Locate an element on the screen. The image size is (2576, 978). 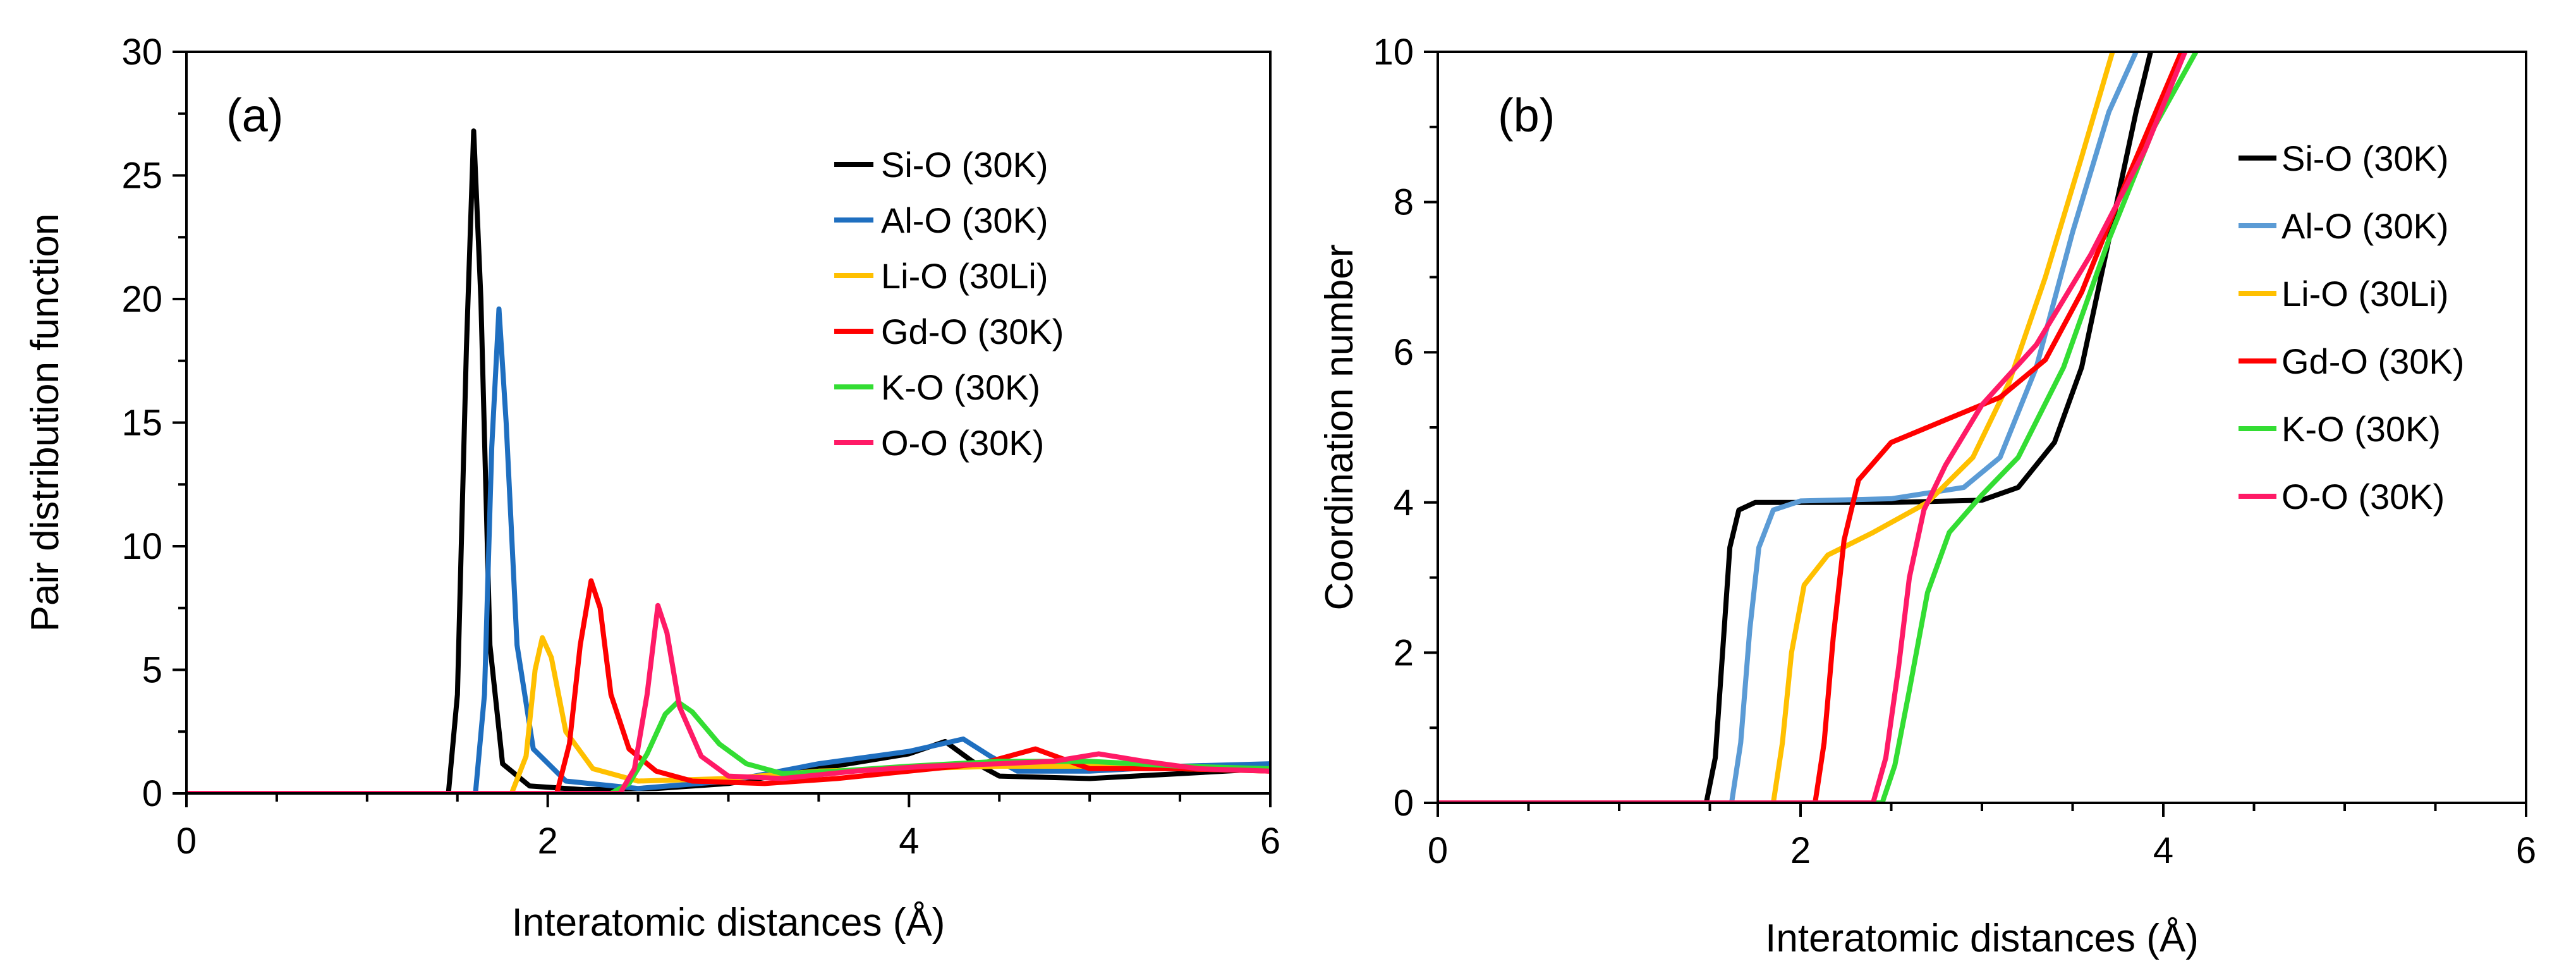
y-tick-label: 5 is located at coordinates (152, 670).